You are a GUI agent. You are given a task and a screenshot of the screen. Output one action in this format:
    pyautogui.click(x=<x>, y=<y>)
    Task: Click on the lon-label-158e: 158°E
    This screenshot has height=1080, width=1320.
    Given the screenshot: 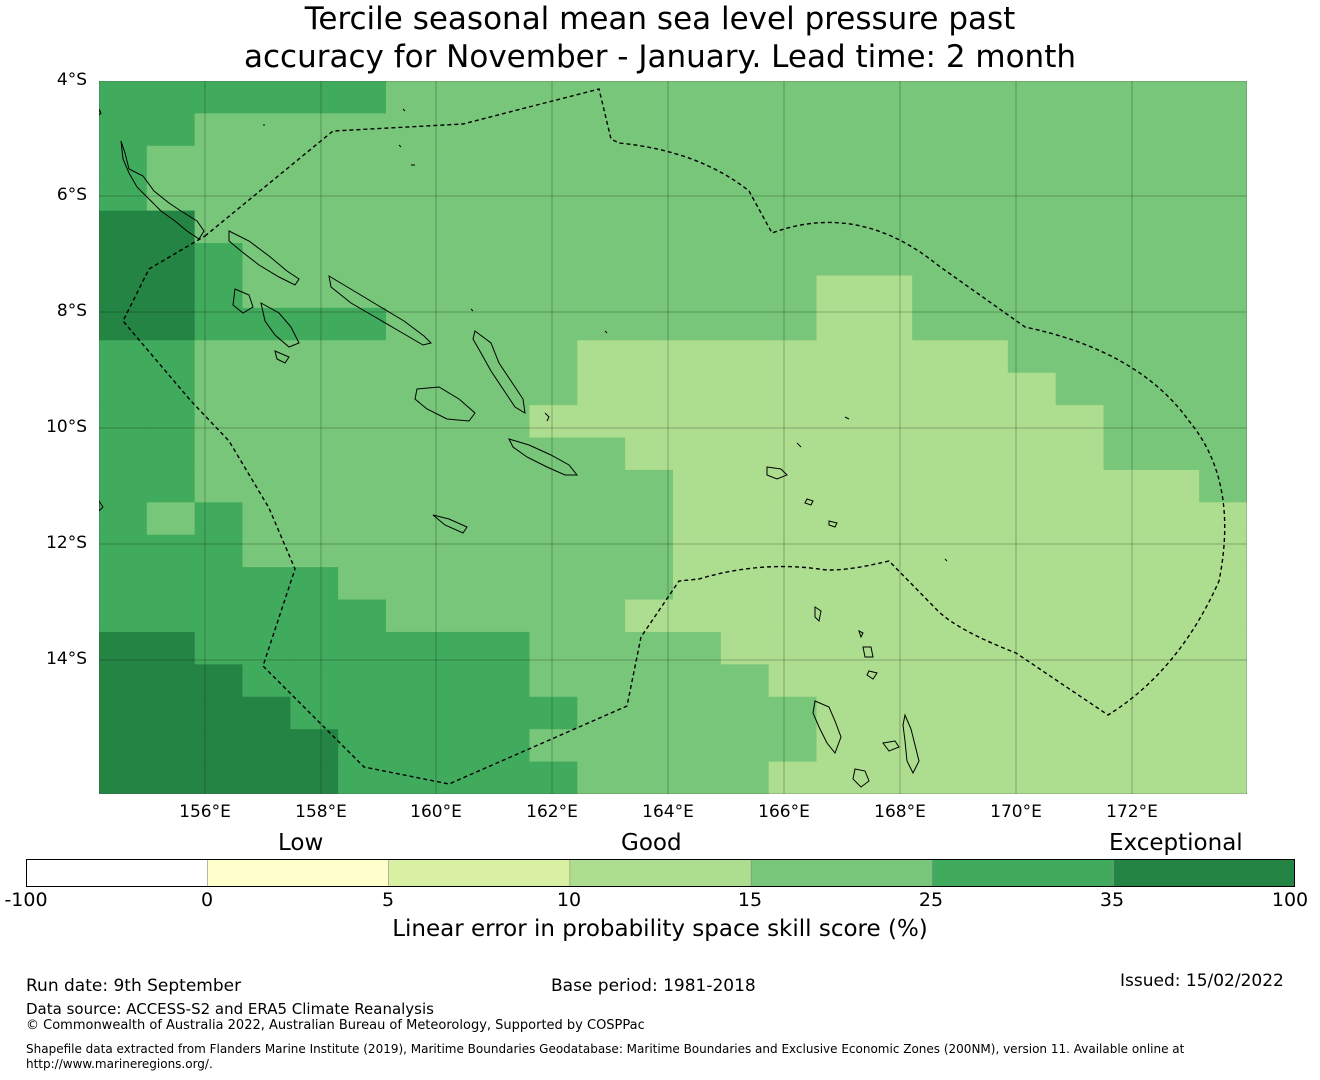 What is the action you would take?
    pyautogui.click(x=321, y=812)
    